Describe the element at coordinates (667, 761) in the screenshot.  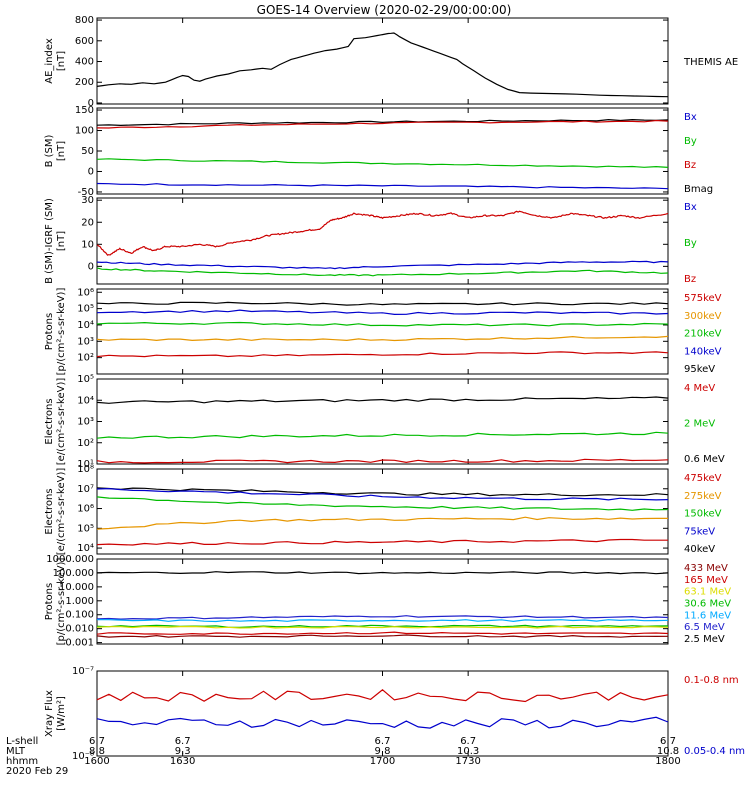
I see `x-tick-label: 1800` at that location.